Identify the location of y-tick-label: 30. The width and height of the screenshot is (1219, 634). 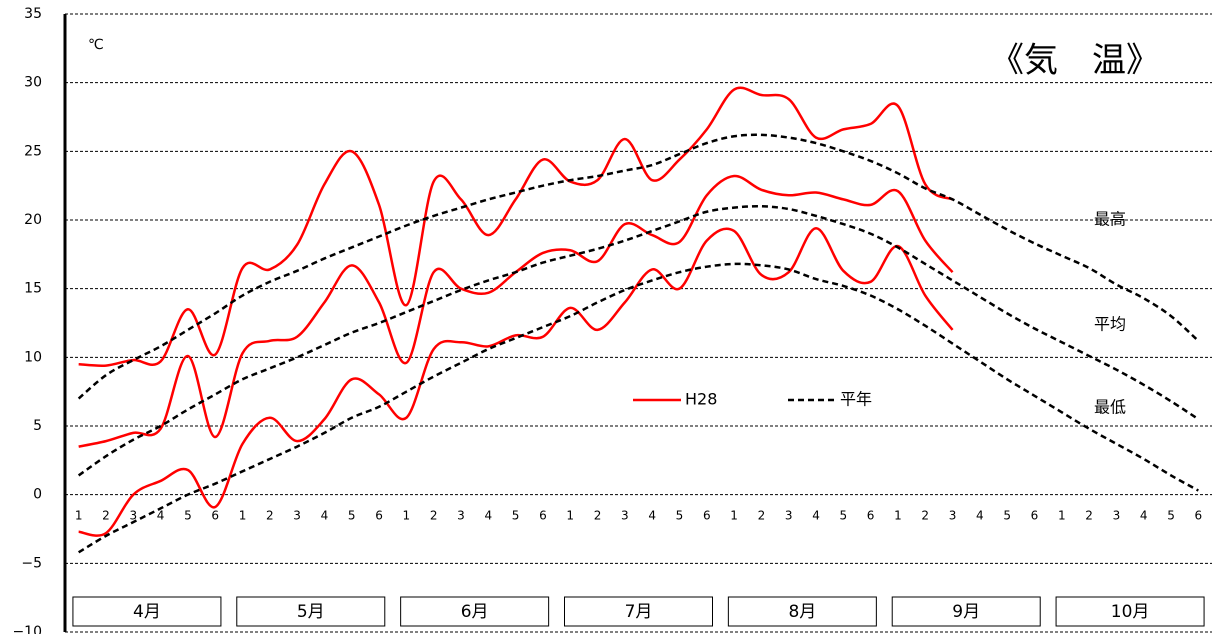
(33, 83).